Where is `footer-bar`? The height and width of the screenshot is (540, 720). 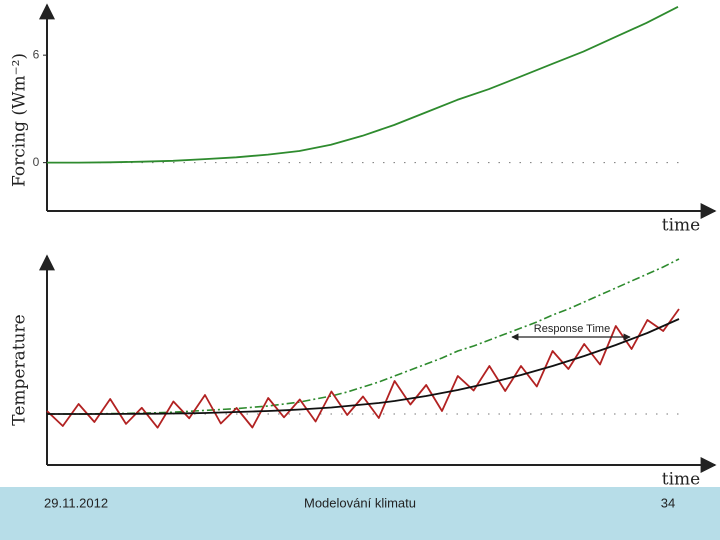 footer-bar is located at coordinates (360, 513).